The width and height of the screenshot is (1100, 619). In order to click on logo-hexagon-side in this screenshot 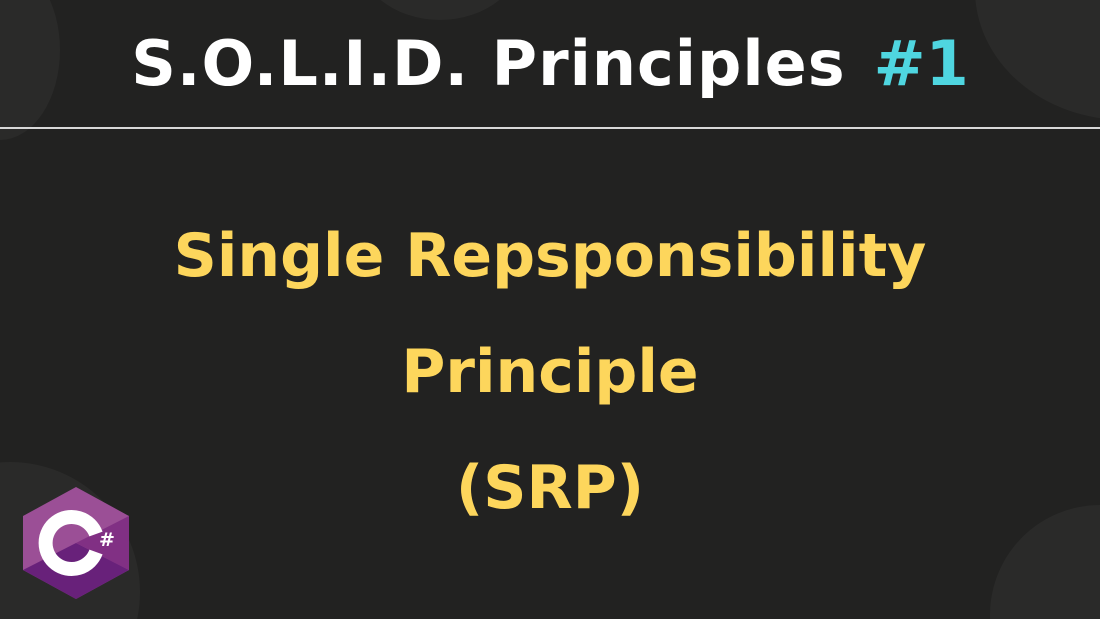, I will do `click(102, 543)`.